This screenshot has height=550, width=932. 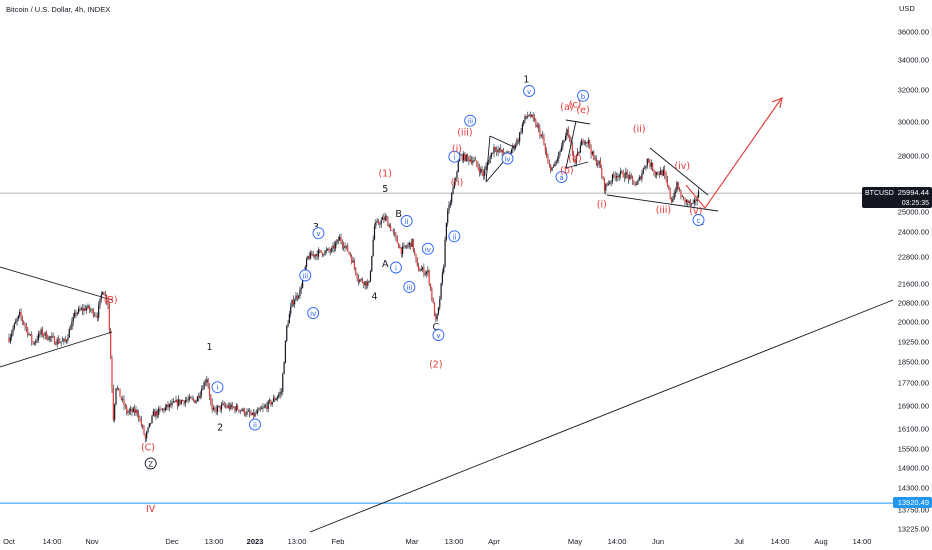 What do you see at coordinates (577, 165) in the screenshot?
I see `flag-lower` at bounding box center [577, 165].